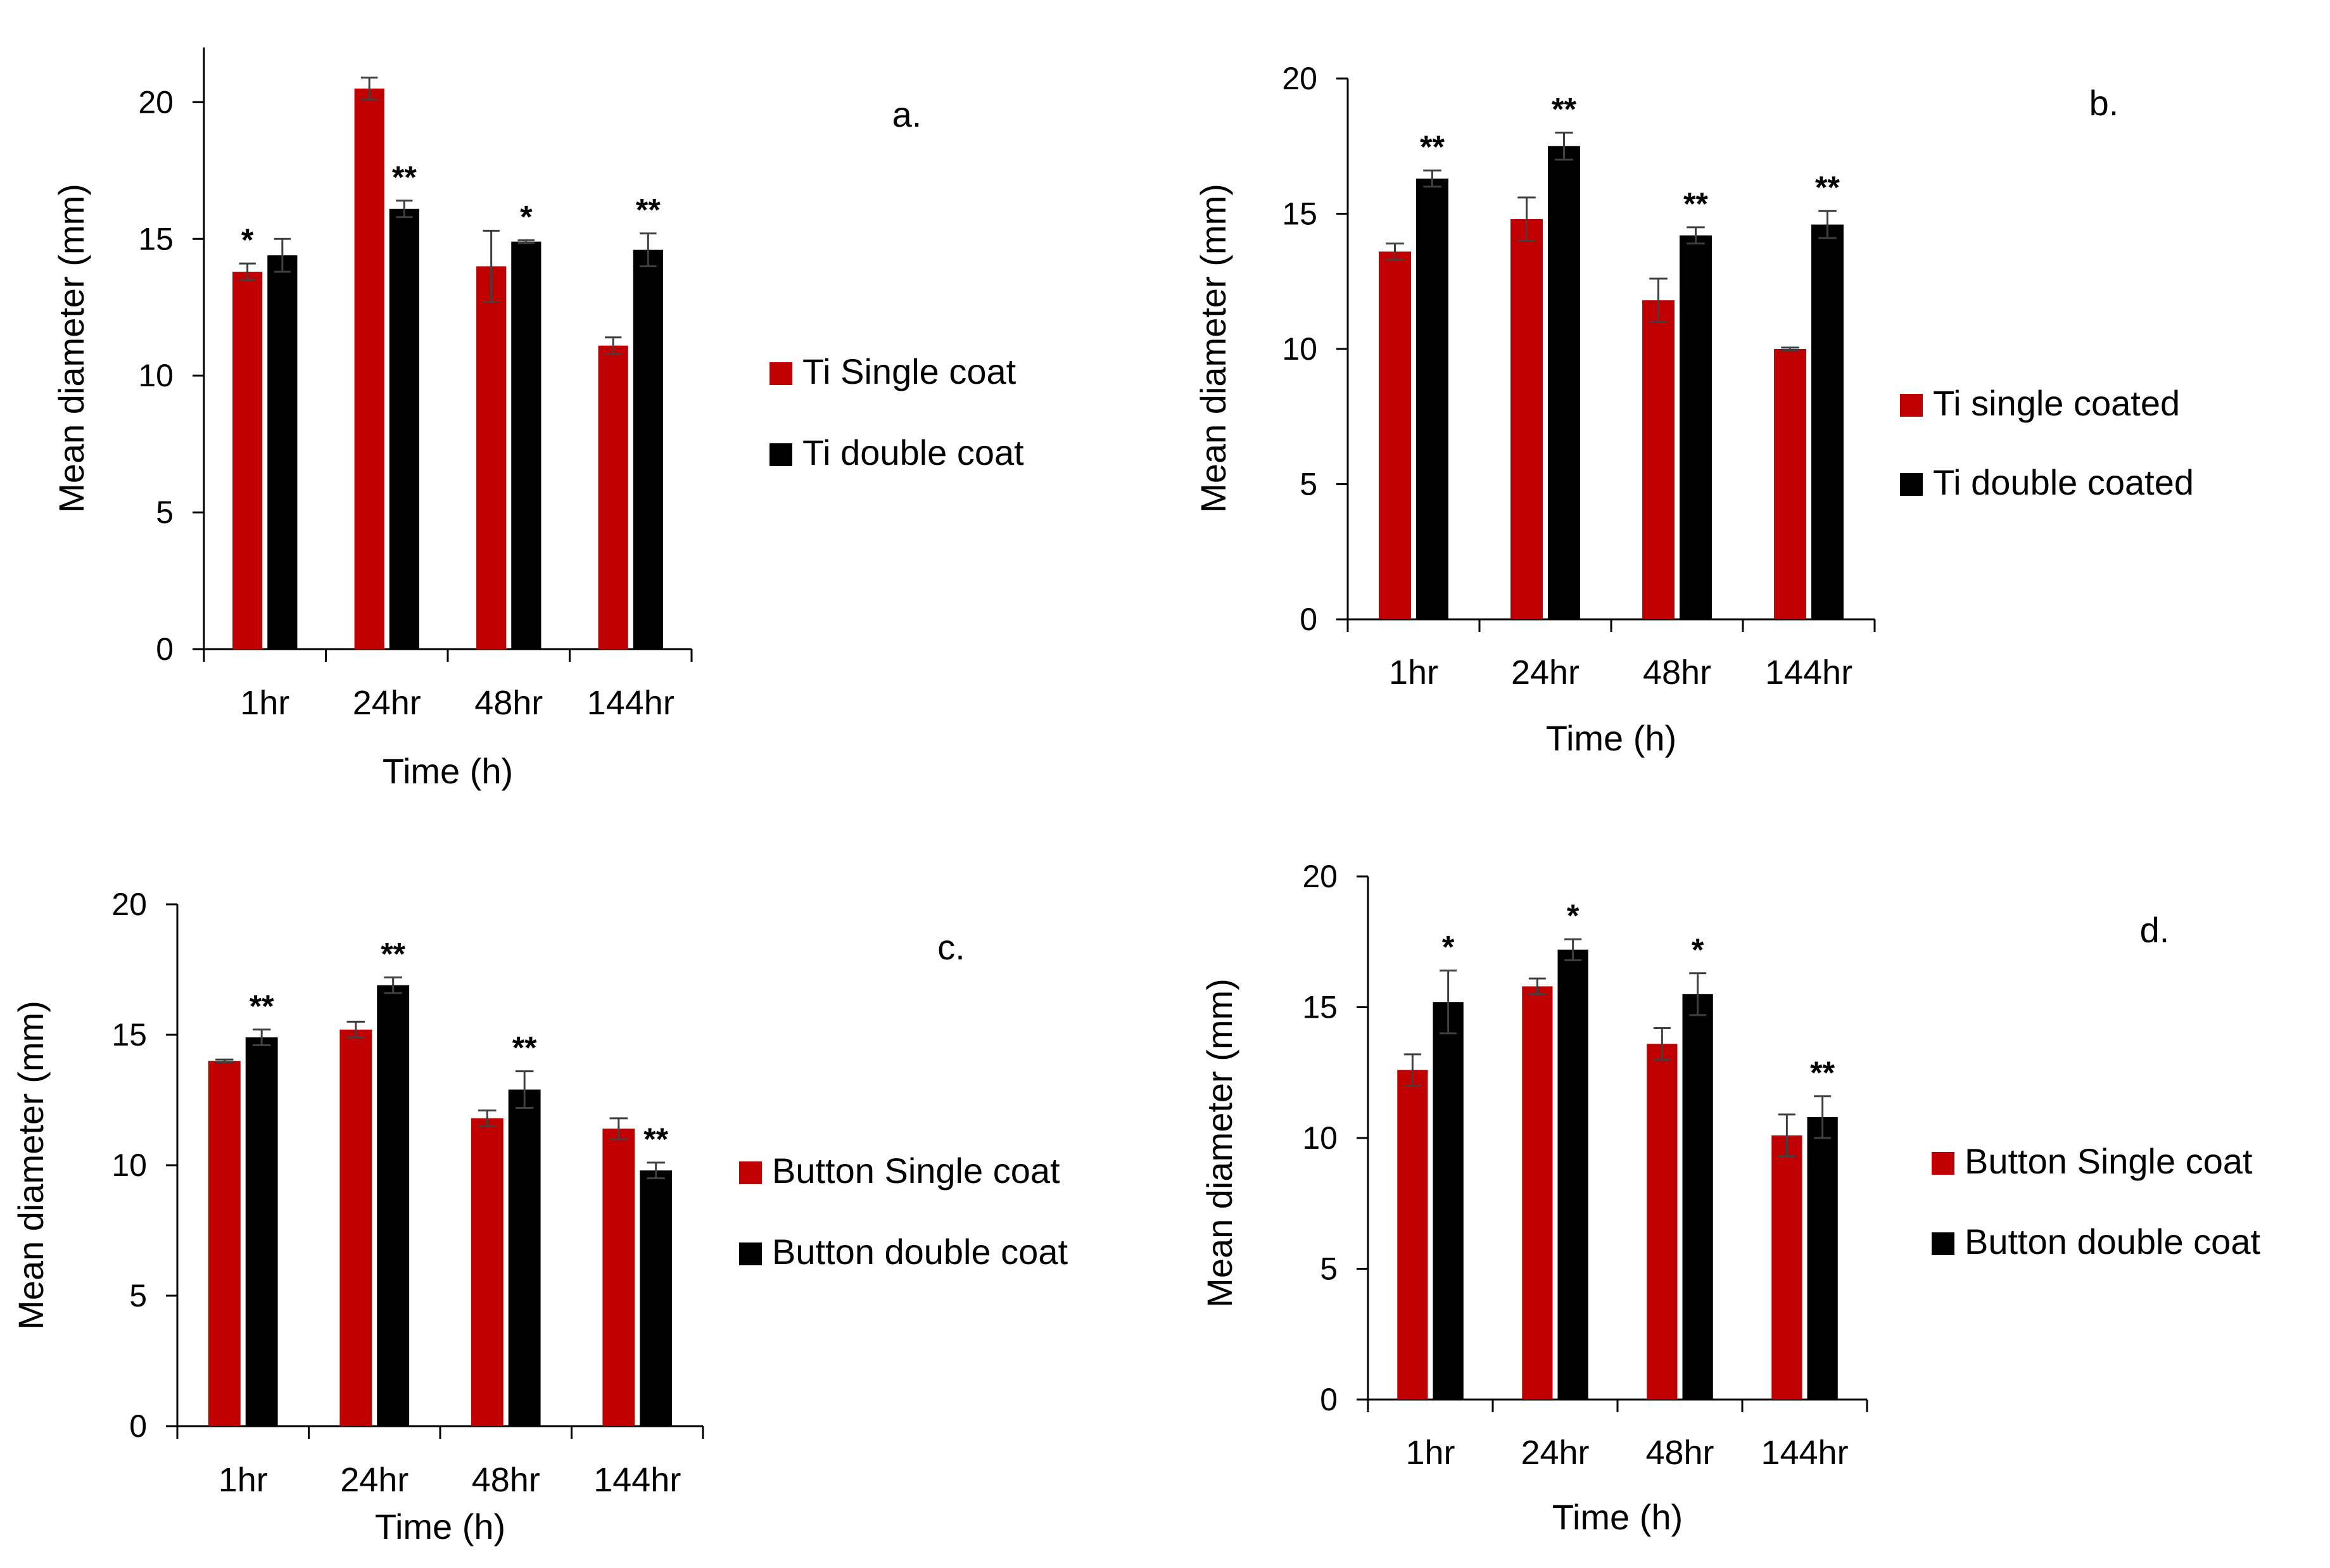  Describe the element at coordinates (951, 947) in the screenshot. I see `panel-label: c.` at that location.